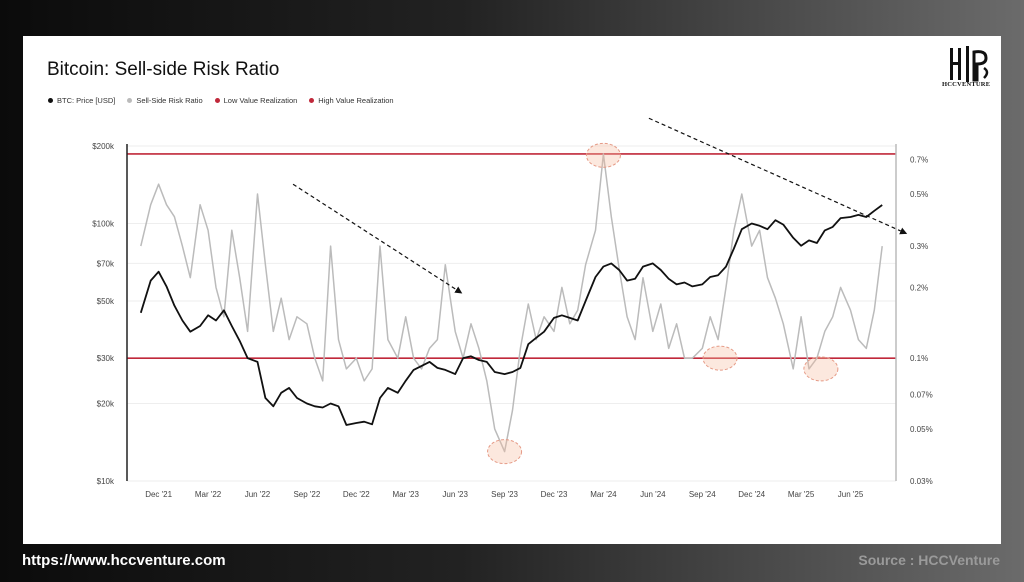 The height and width of the screenshot is (582, 1024). Describe the element at coordinates (751, 494) in the screenshot. I see `x-tick-label: Dec '24` at that location.